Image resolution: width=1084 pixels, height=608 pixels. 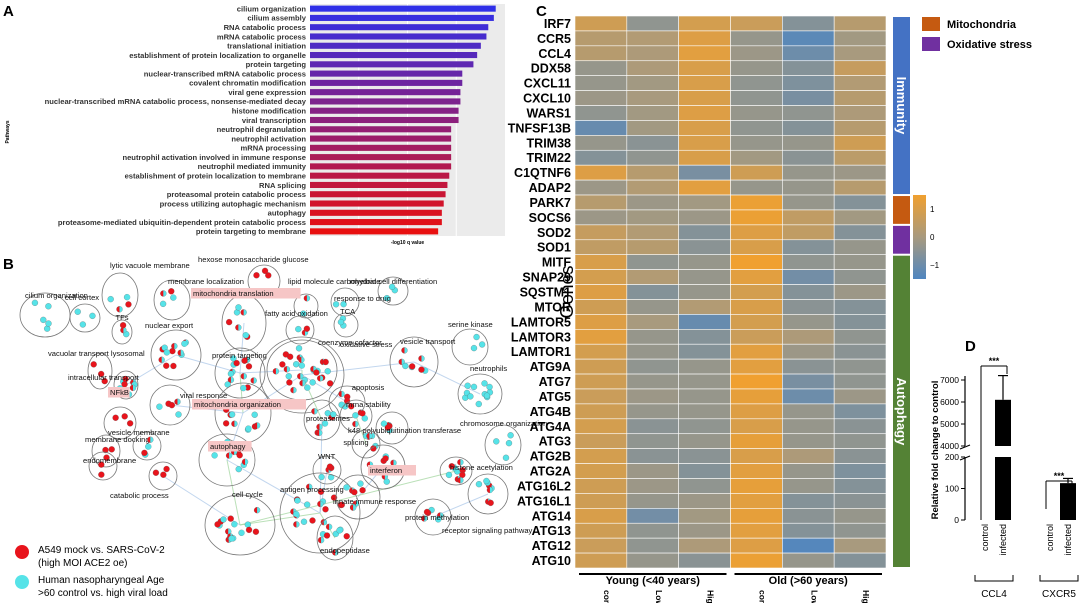 I want to click on gene-label-0: IRF7, so click(x=557, y=24).